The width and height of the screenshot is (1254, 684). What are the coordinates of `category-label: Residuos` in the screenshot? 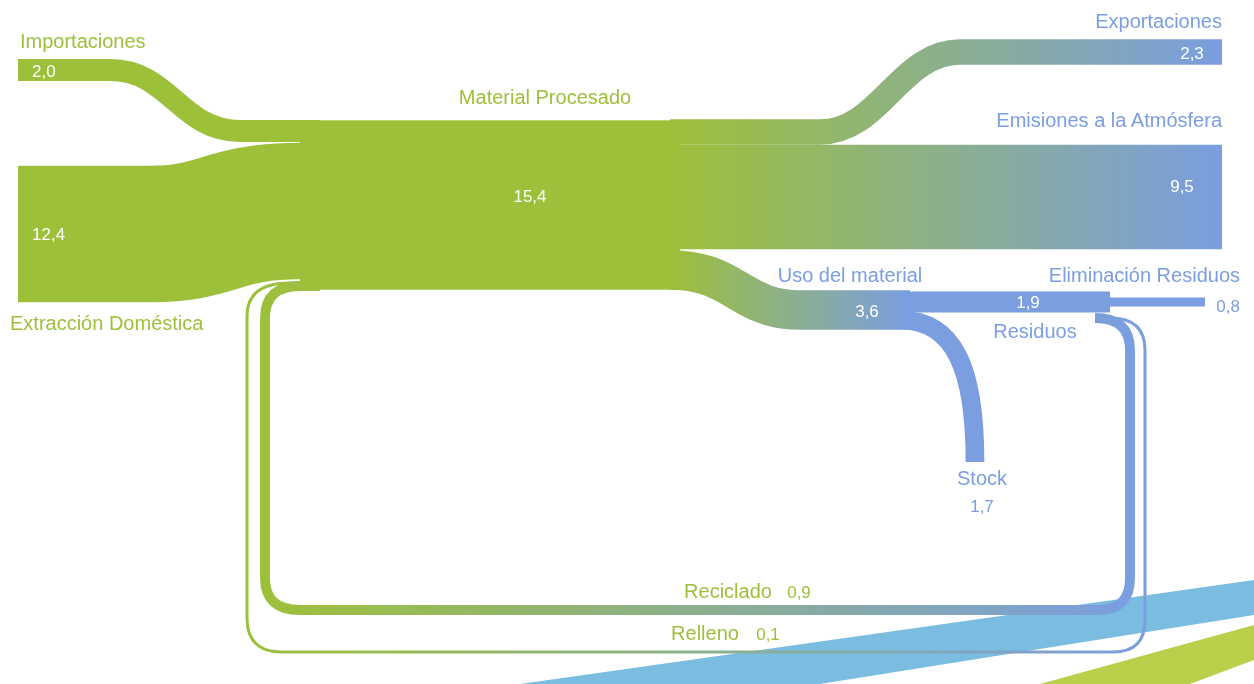 It's located at (1035, 331).